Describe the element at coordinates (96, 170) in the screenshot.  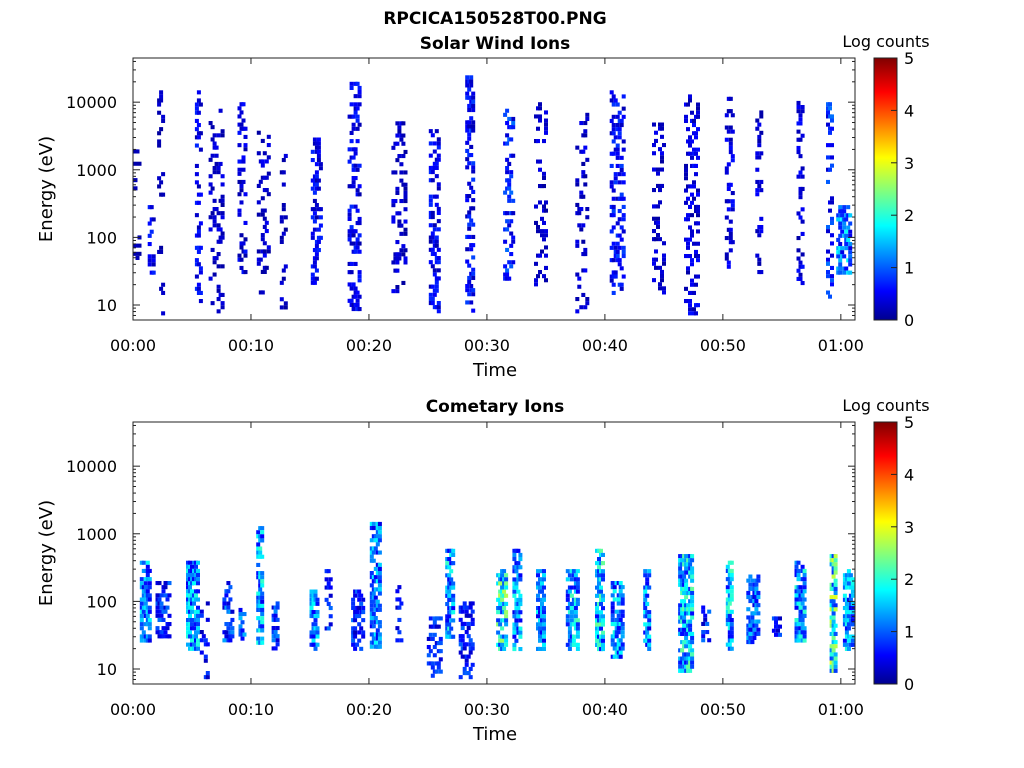
I see `y-tick-label: 1000` at that location.